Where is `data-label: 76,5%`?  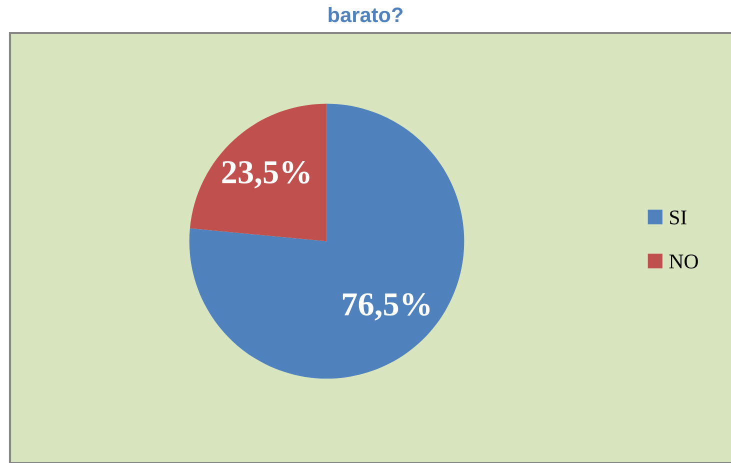
data-label: 76,5% is located at coordinates (386, 306).